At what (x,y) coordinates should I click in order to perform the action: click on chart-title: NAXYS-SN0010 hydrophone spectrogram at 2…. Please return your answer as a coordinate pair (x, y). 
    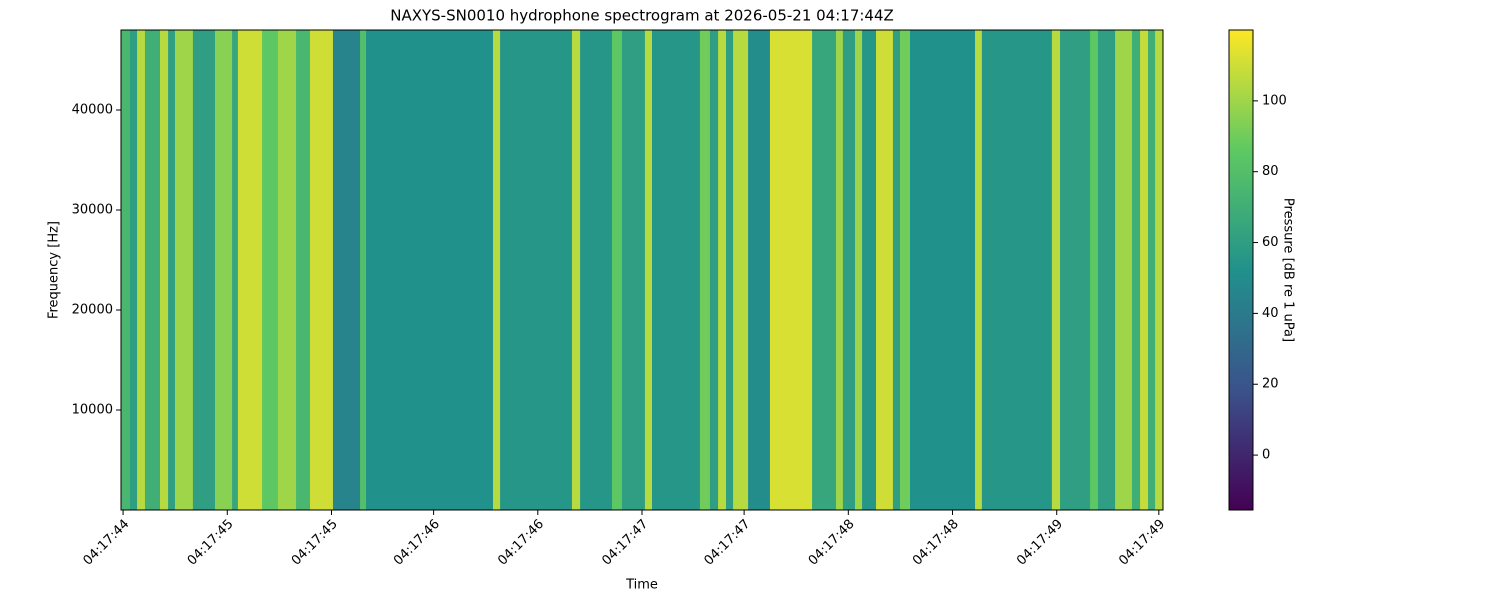
    Looking at the image, I should click on (642, 16).